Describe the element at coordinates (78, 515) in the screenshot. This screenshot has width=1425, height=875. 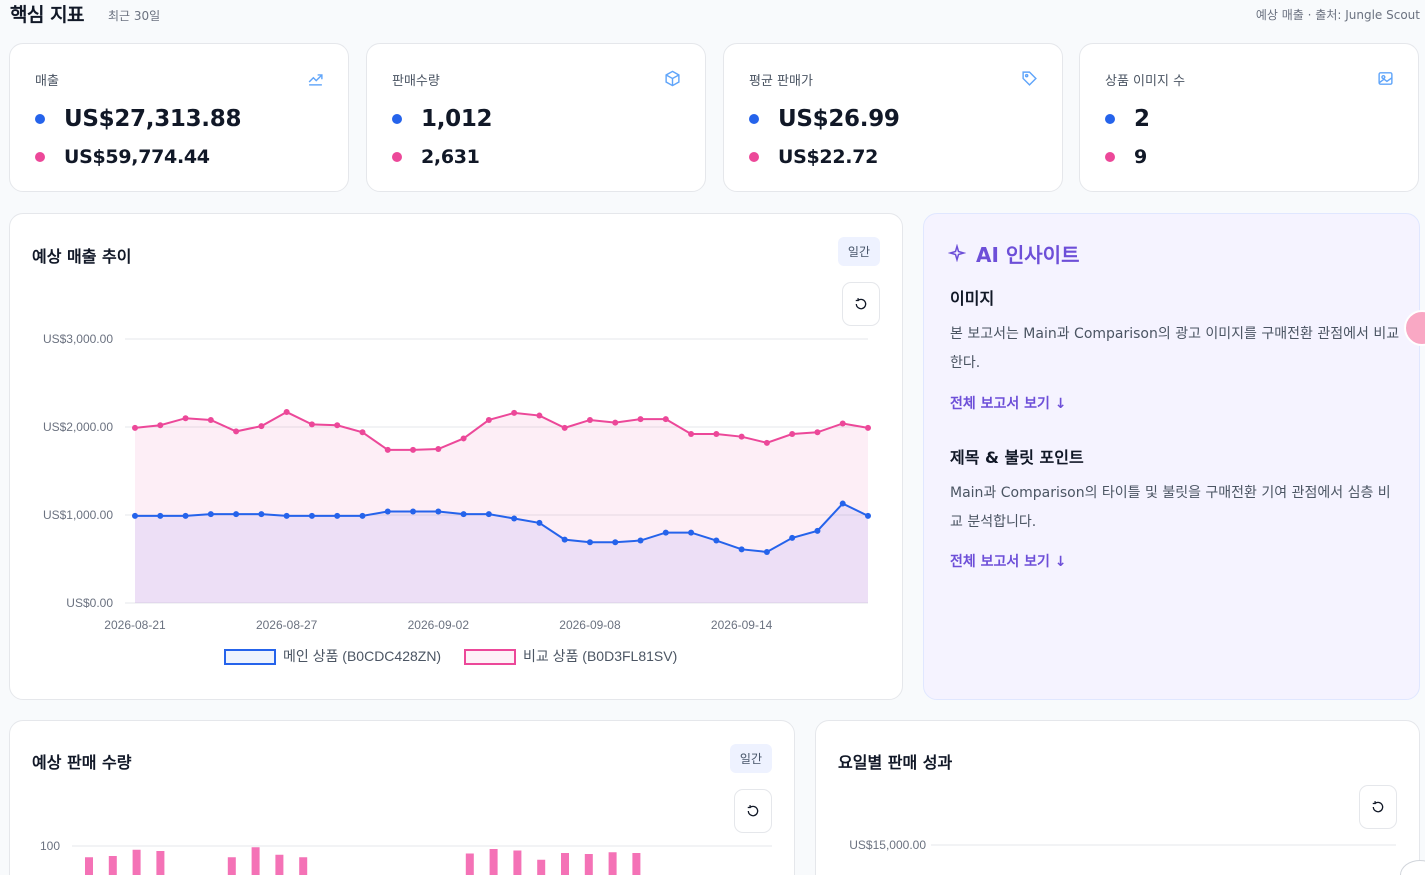
I see `y-tick-label: US$1,000.00` at that location.